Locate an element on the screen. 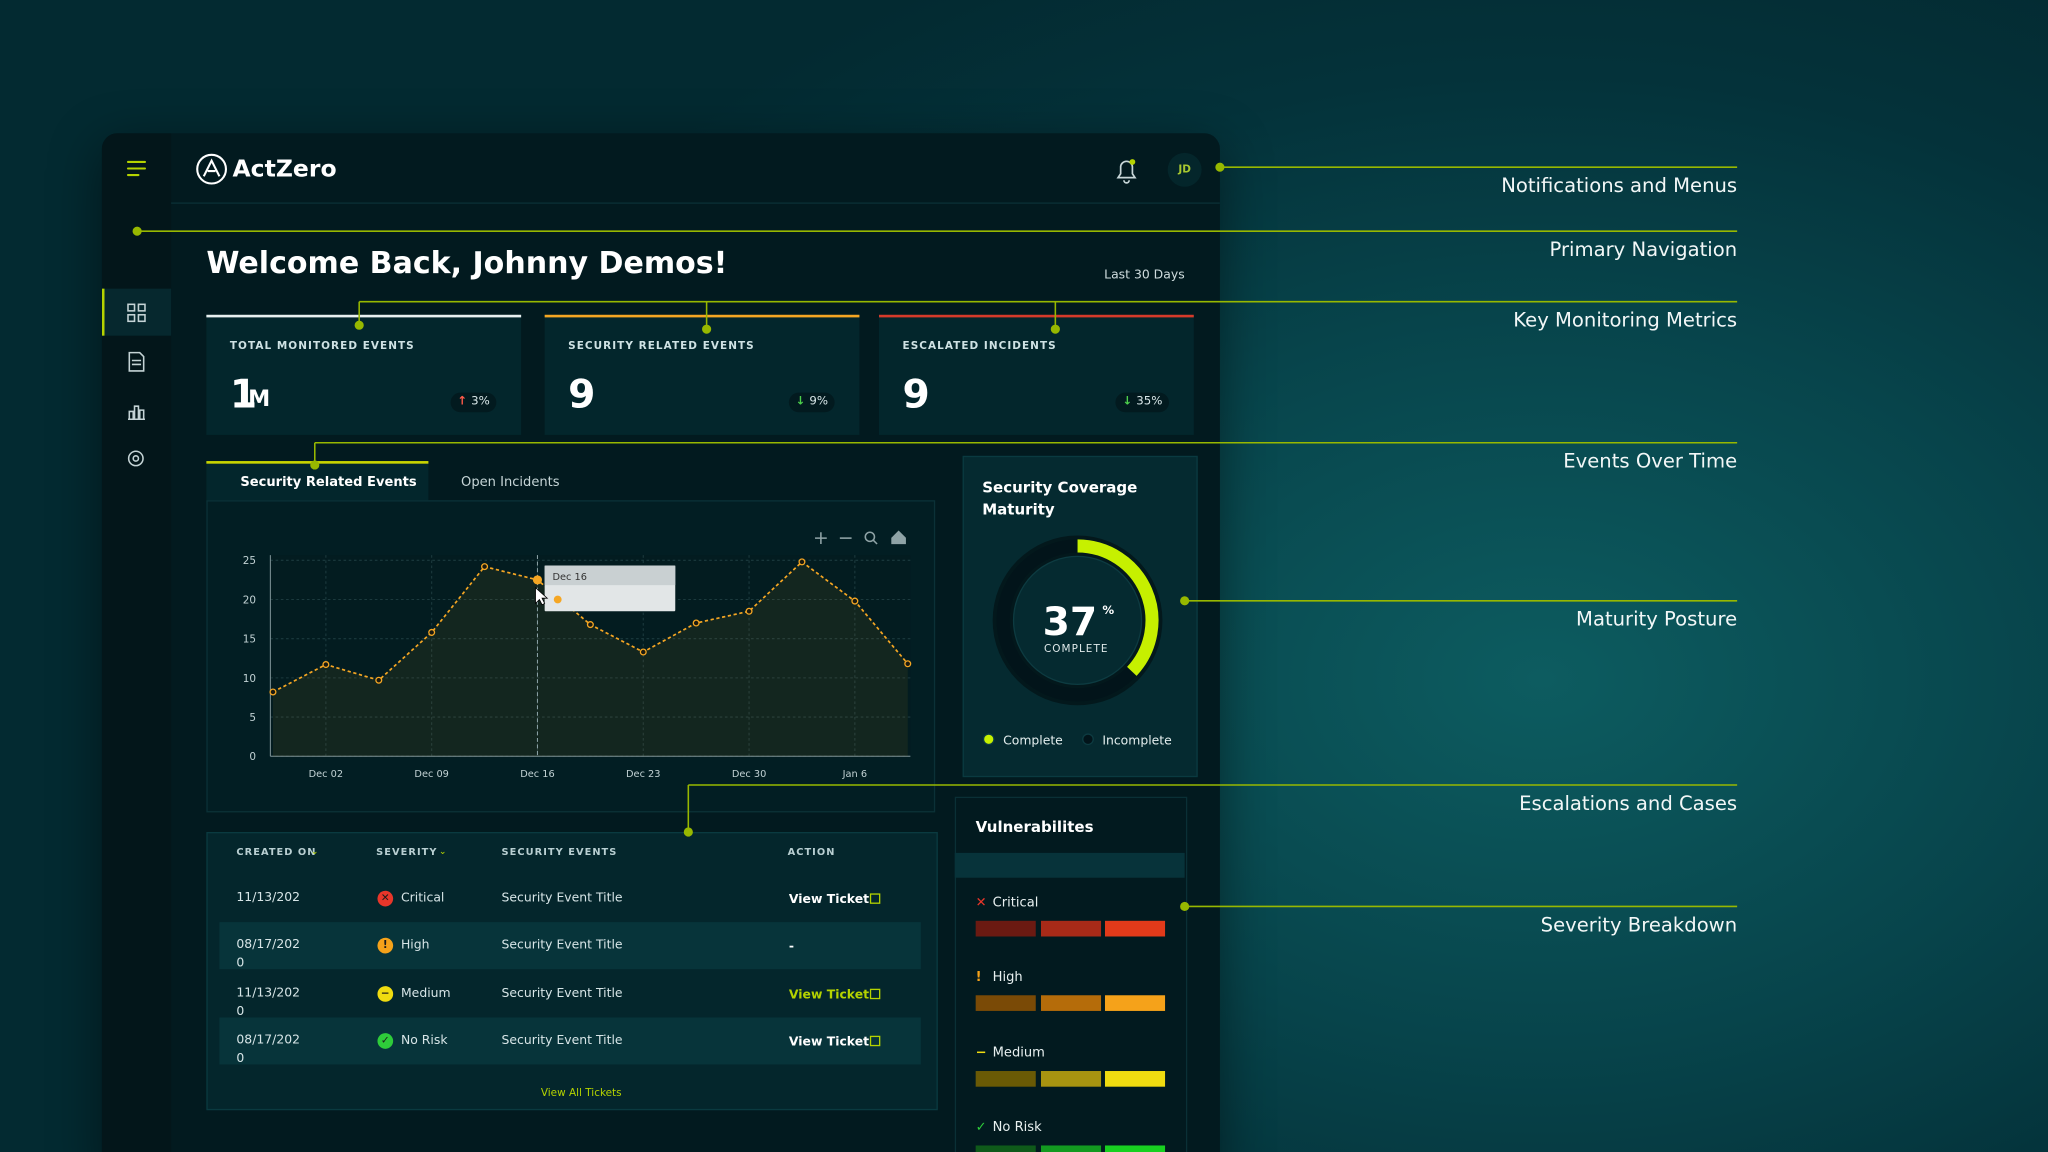  cell-severity: Medium is located at coordinates (425, 993).